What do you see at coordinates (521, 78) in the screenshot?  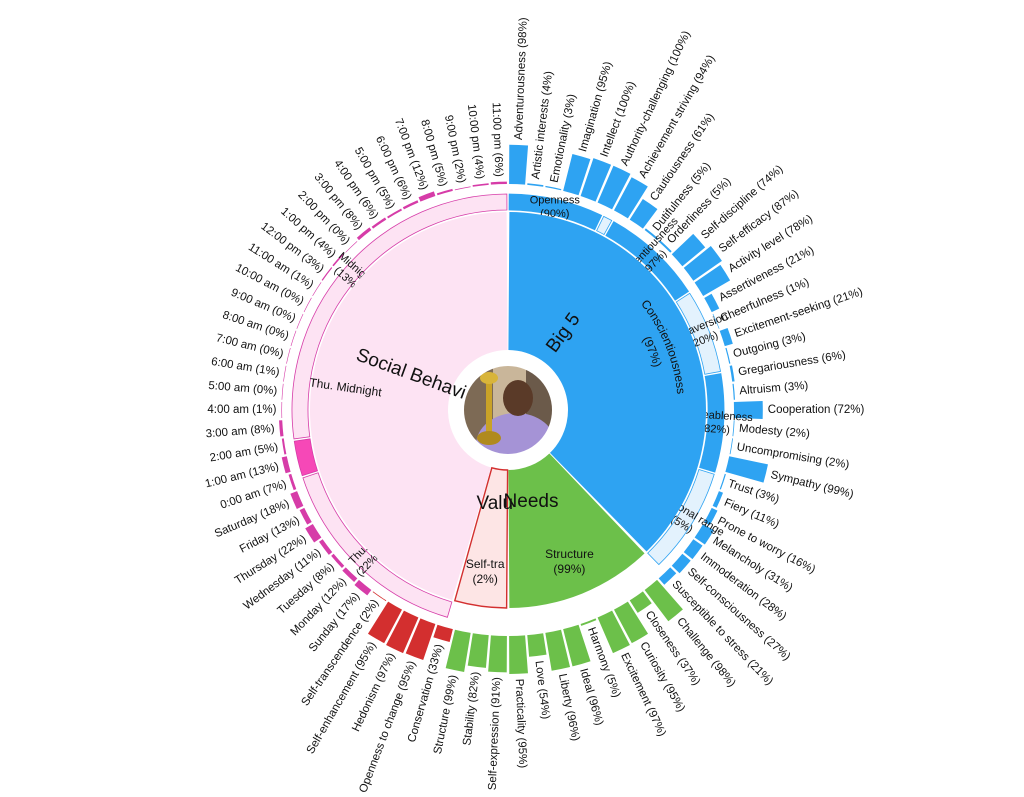 I see `bar-label: Adventurousness (98%)` at bounding box center [521, 78].